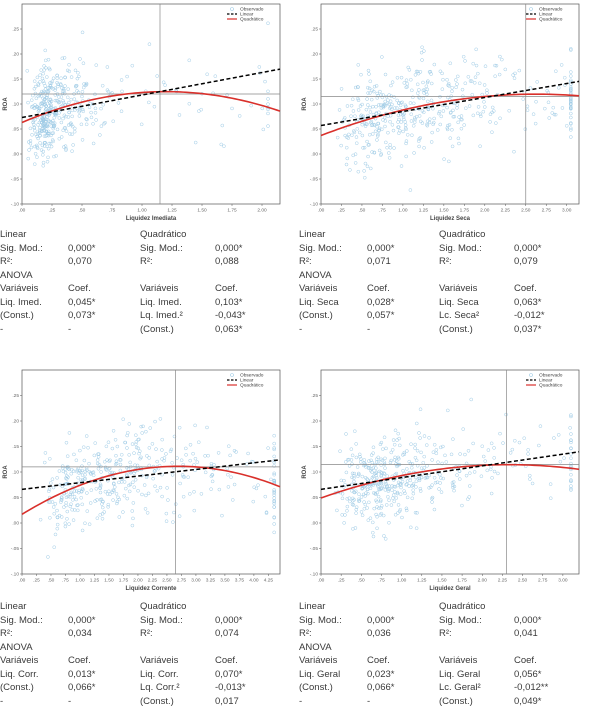  I want to click on x-tick-label: 2.75, so click(182, 581).